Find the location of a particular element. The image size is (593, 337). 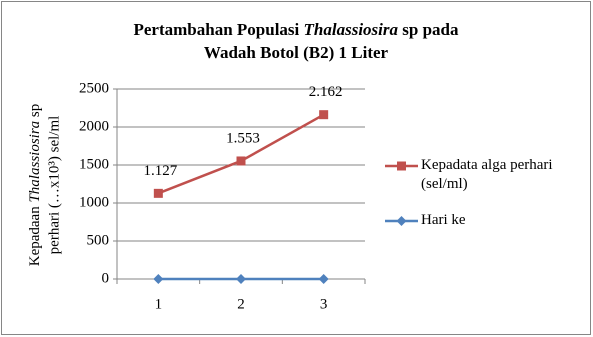

x-tick-label: 2 is located at coordinates (241, 304).